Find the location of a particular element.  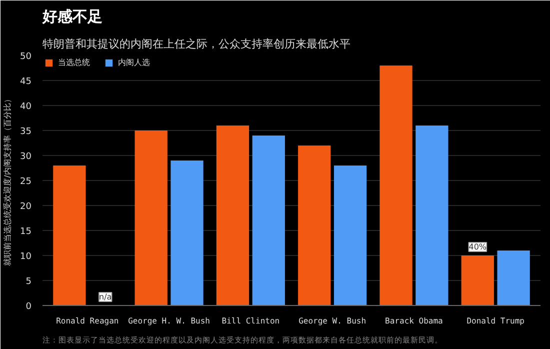

annotation: n/a is located at coordinates (105, 297).